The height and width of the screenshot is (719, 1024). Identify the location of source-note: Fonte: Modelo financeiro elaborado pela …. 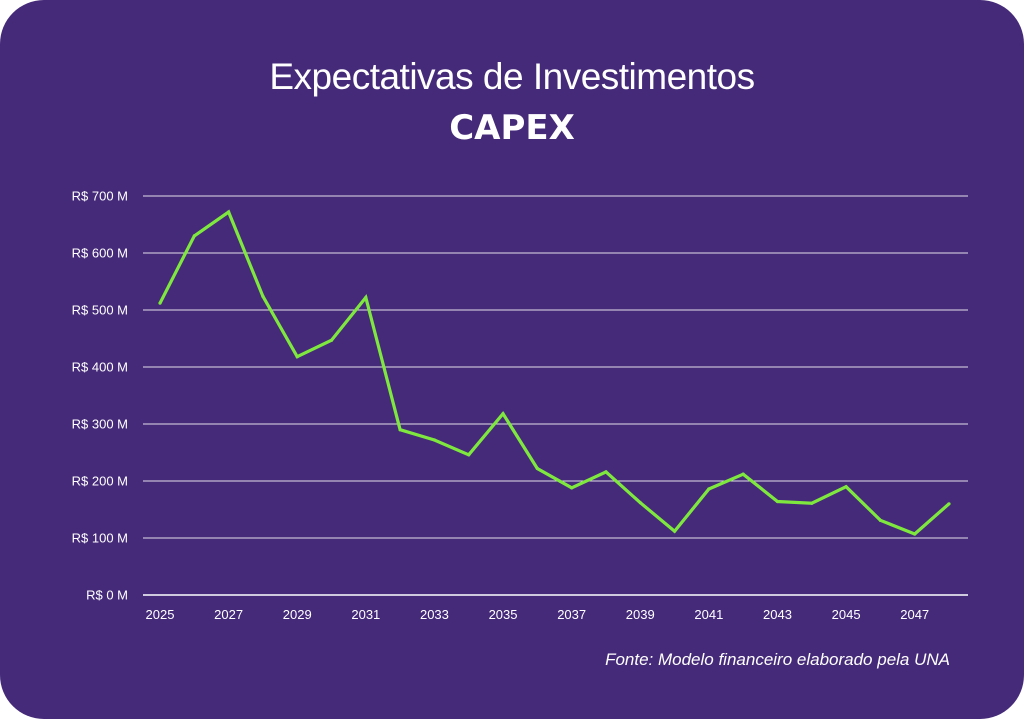
(777, 659).